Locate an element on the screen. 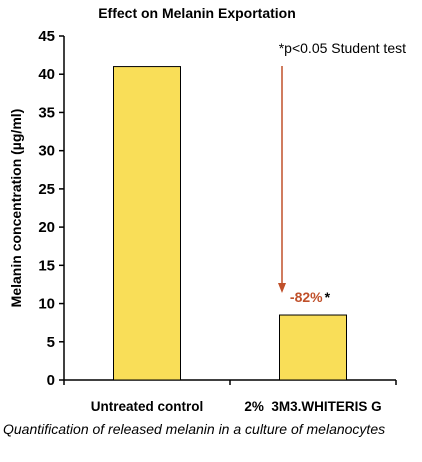 The width and height of the screenshot is (422, 462). y-tick-label: 30 is located at coordinates (46, 151).